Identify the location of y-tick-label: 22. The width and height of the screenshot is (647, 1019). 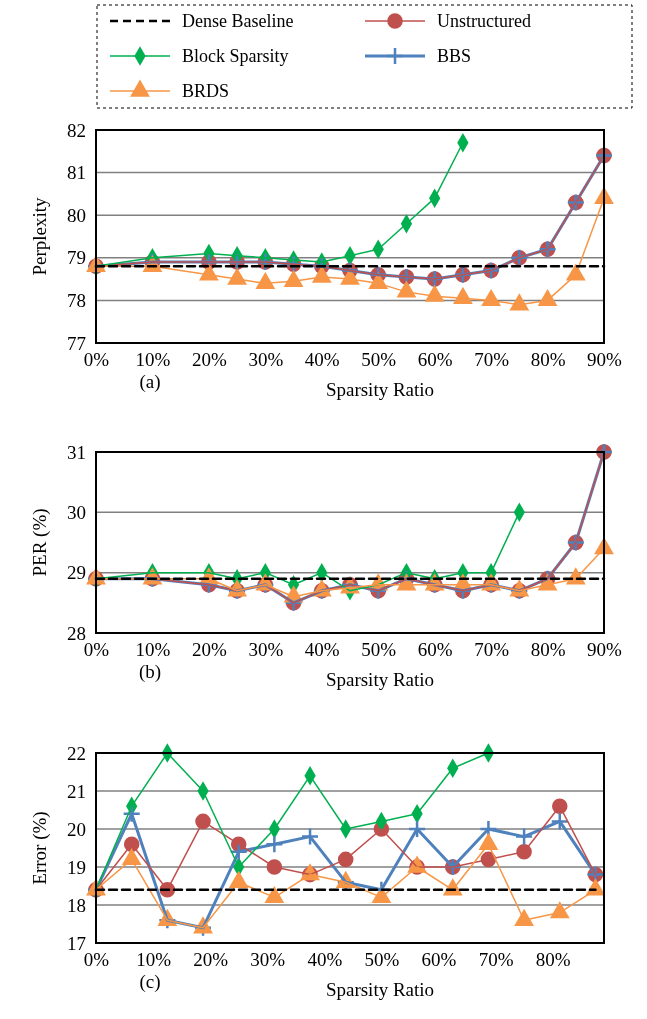
(76, 753).